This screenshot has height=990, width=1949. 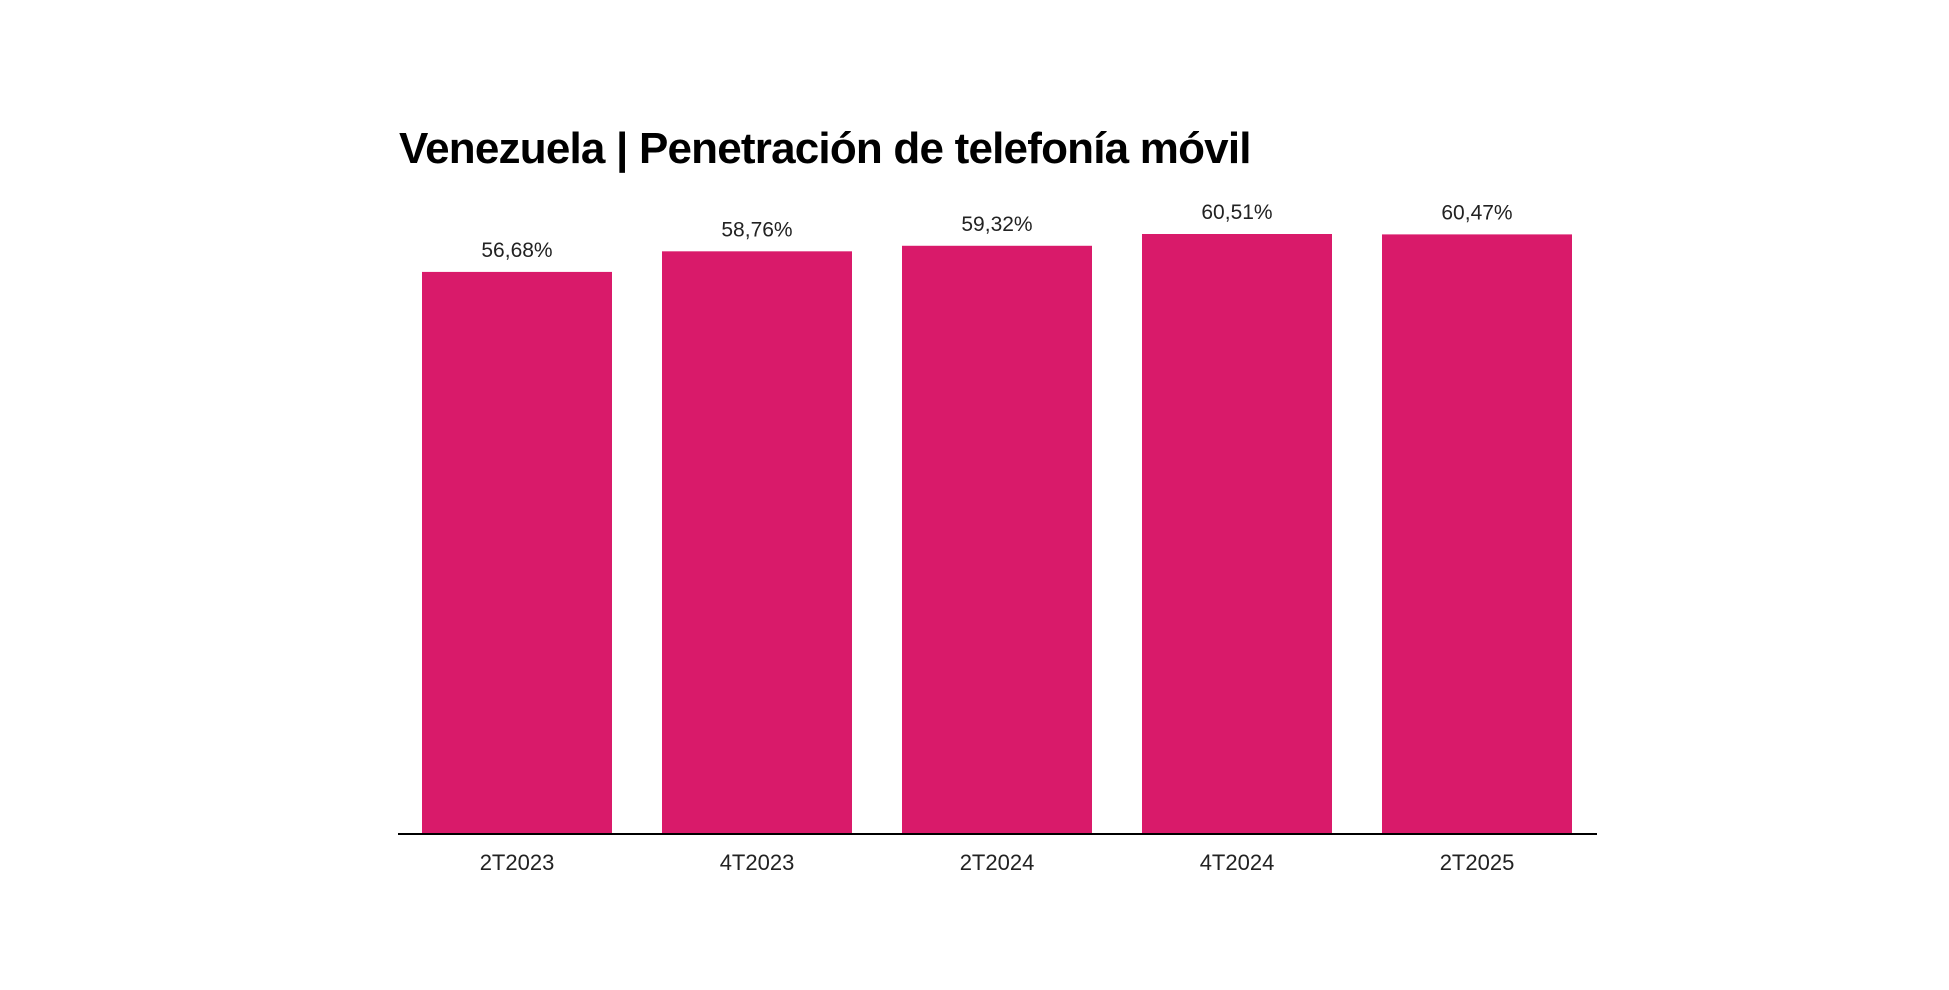 I want to click on x-tick-label: 2T2024, so click(x=997, y=862).